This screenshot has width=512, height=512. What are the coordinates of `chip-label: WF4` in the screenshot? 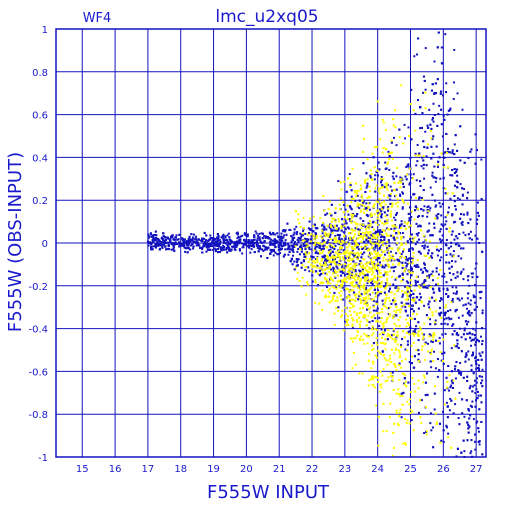 It's located at (97, 18).